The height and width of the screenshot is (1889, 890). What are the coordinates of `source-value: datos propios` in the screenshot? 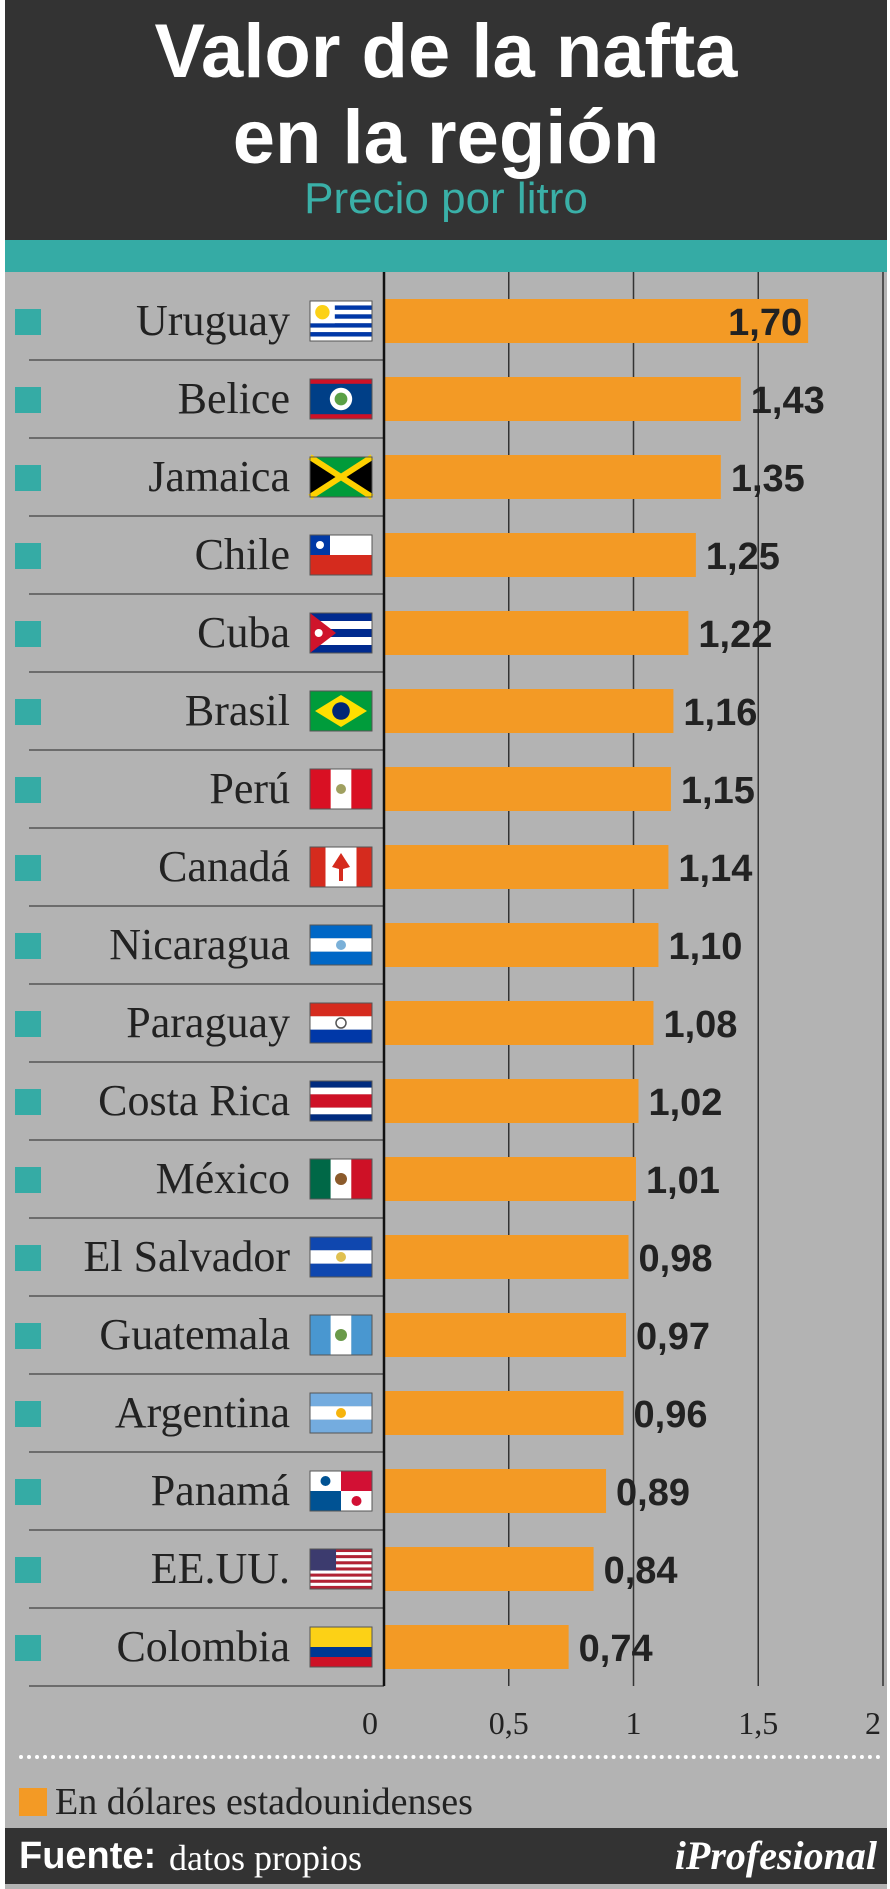 It's located at (265, 1858).